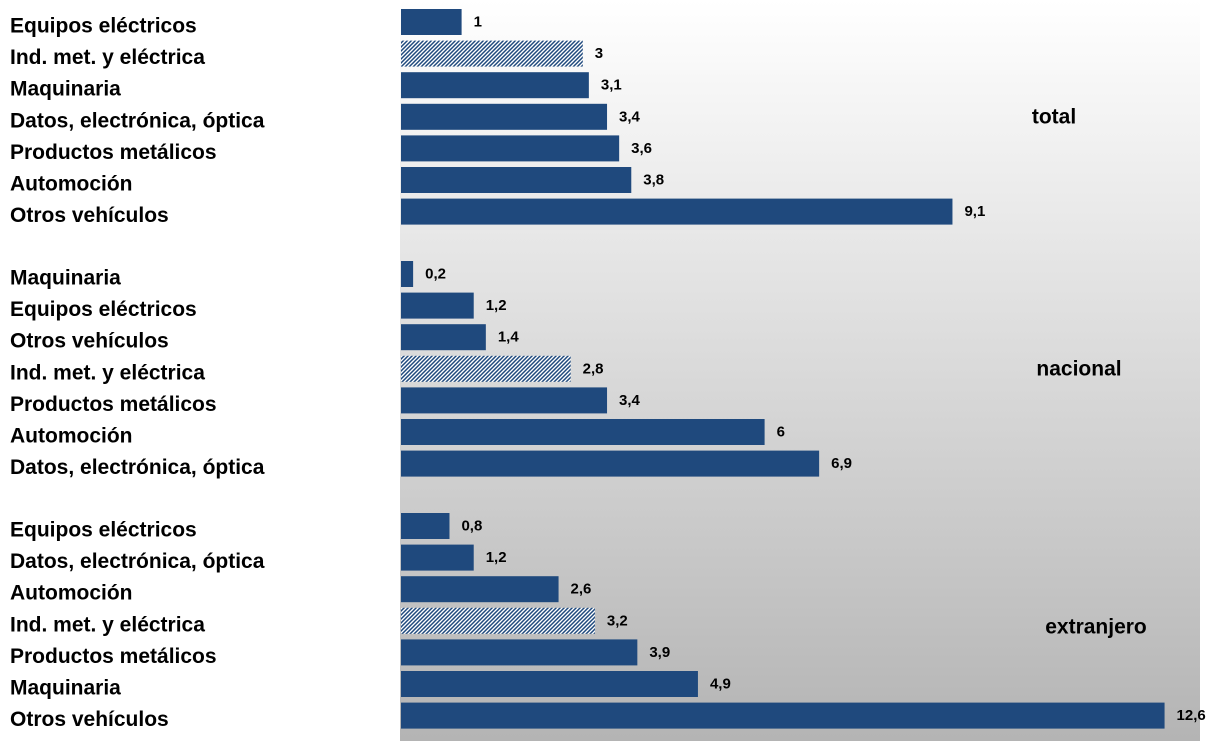 The width and height of the screenshot is (1222, 741). What do you see at coordinates (641, 148) in the screenshot?
I see `value-label: 3,6` at bounding box center [641, 148].